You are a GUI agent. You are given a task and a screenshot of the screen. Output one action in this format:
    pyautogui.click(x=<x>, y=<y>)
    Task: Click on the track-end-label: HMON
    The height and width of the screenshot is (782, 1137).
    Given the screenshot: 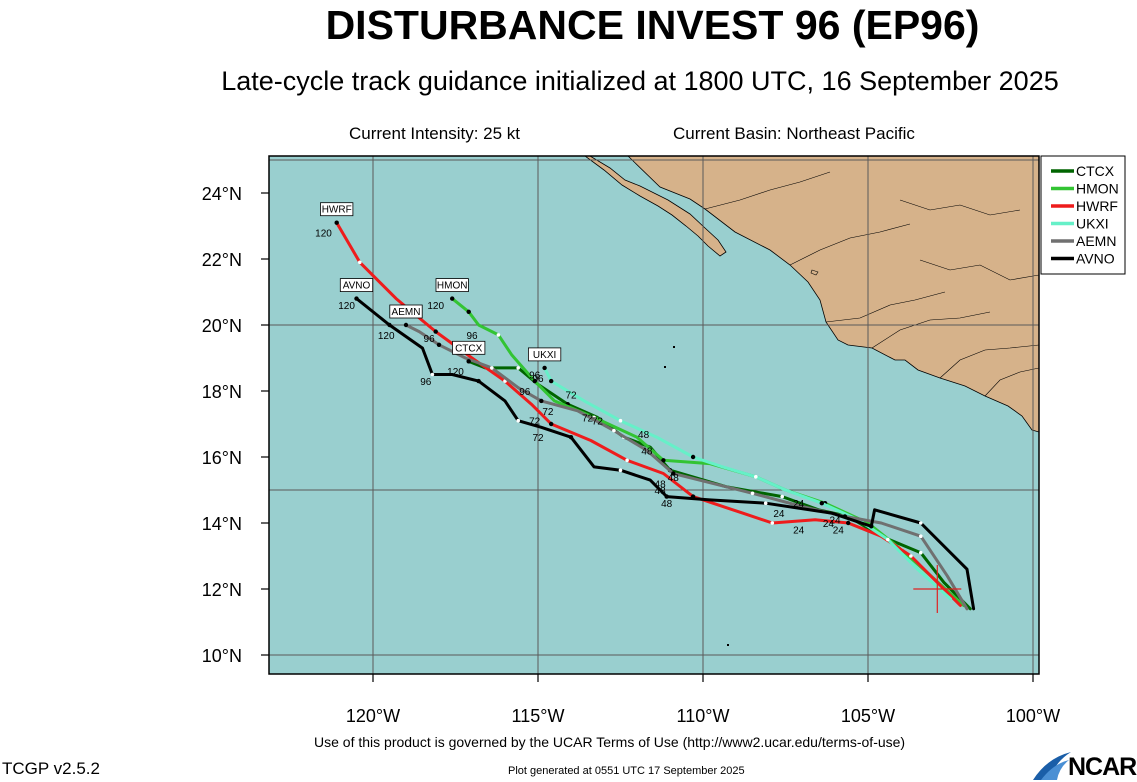 What is the action you would take?
    pyautogui.click(x=452, y=286)
    